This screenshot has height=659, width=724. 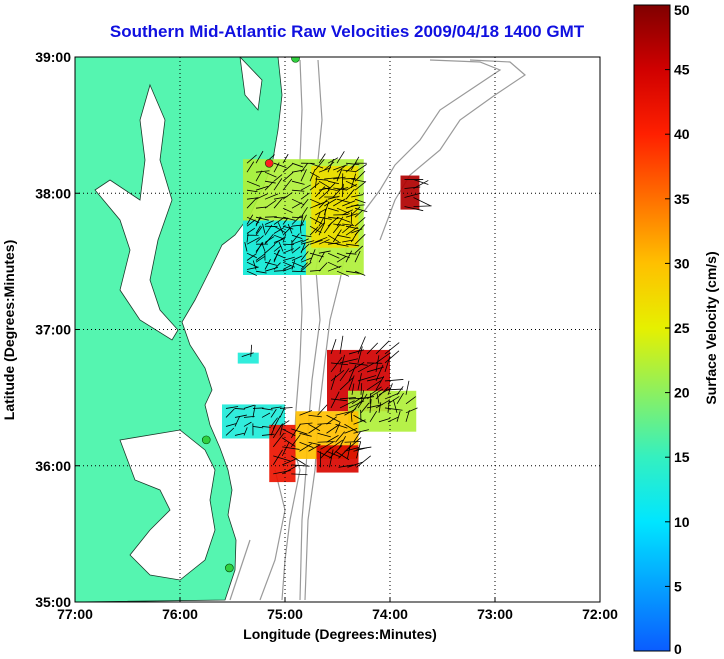 I want to click on colorbar-tick-label: 5, so click(x=678, y=586).